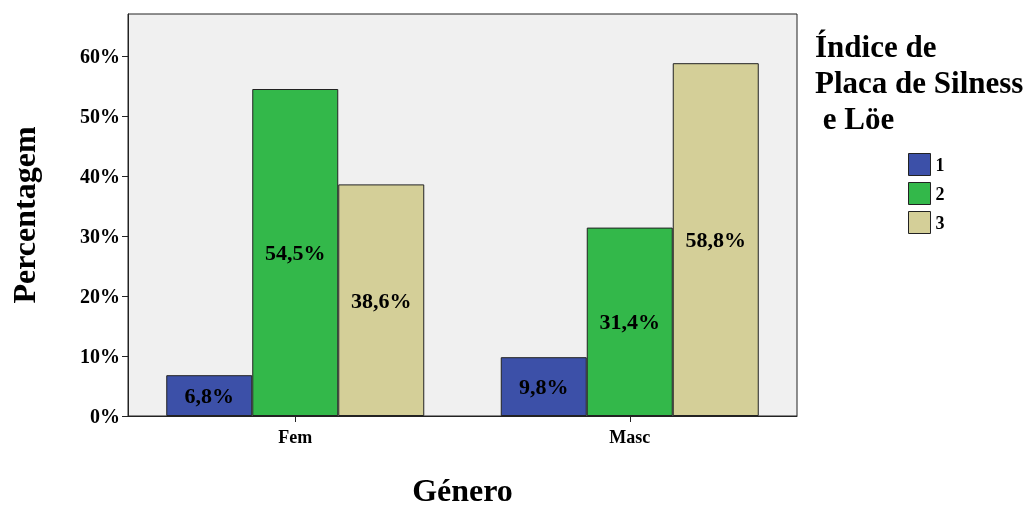  What do you see at coordinates (295, 437) in the screenshot?
I see `x-tick-label: Fem` at bounding box center [295, 437].